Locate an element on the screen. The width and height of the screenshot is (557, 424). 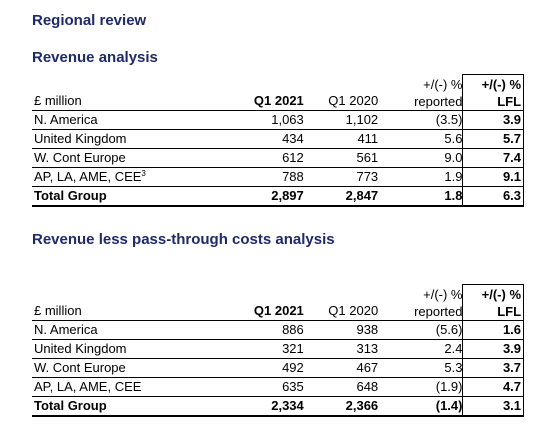
cell-lfl: 4.7 is located at coordinates (493, 387).